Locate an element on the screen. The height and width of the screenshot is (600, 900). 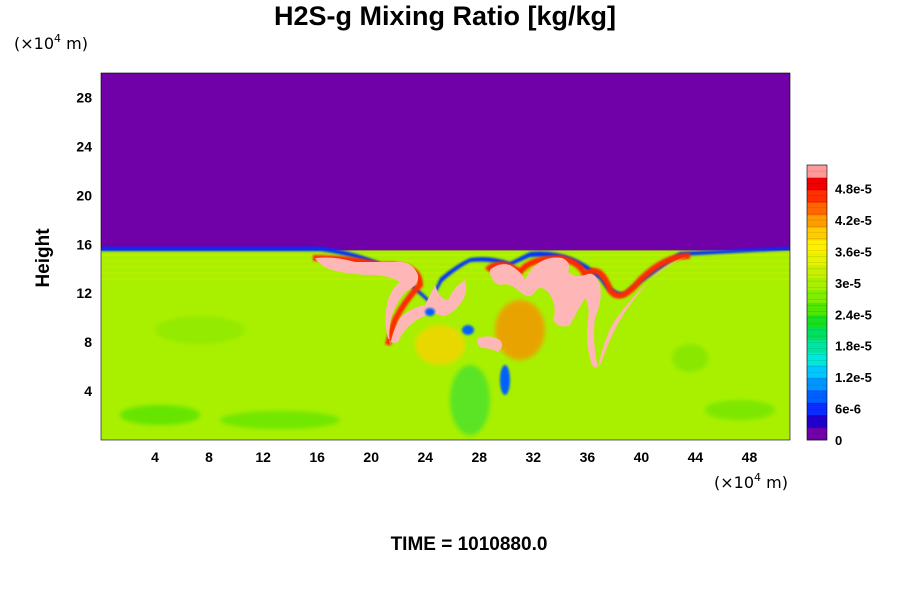
colorbar-tick-label: 1.8e-5 is located at coordinates (853, 346).